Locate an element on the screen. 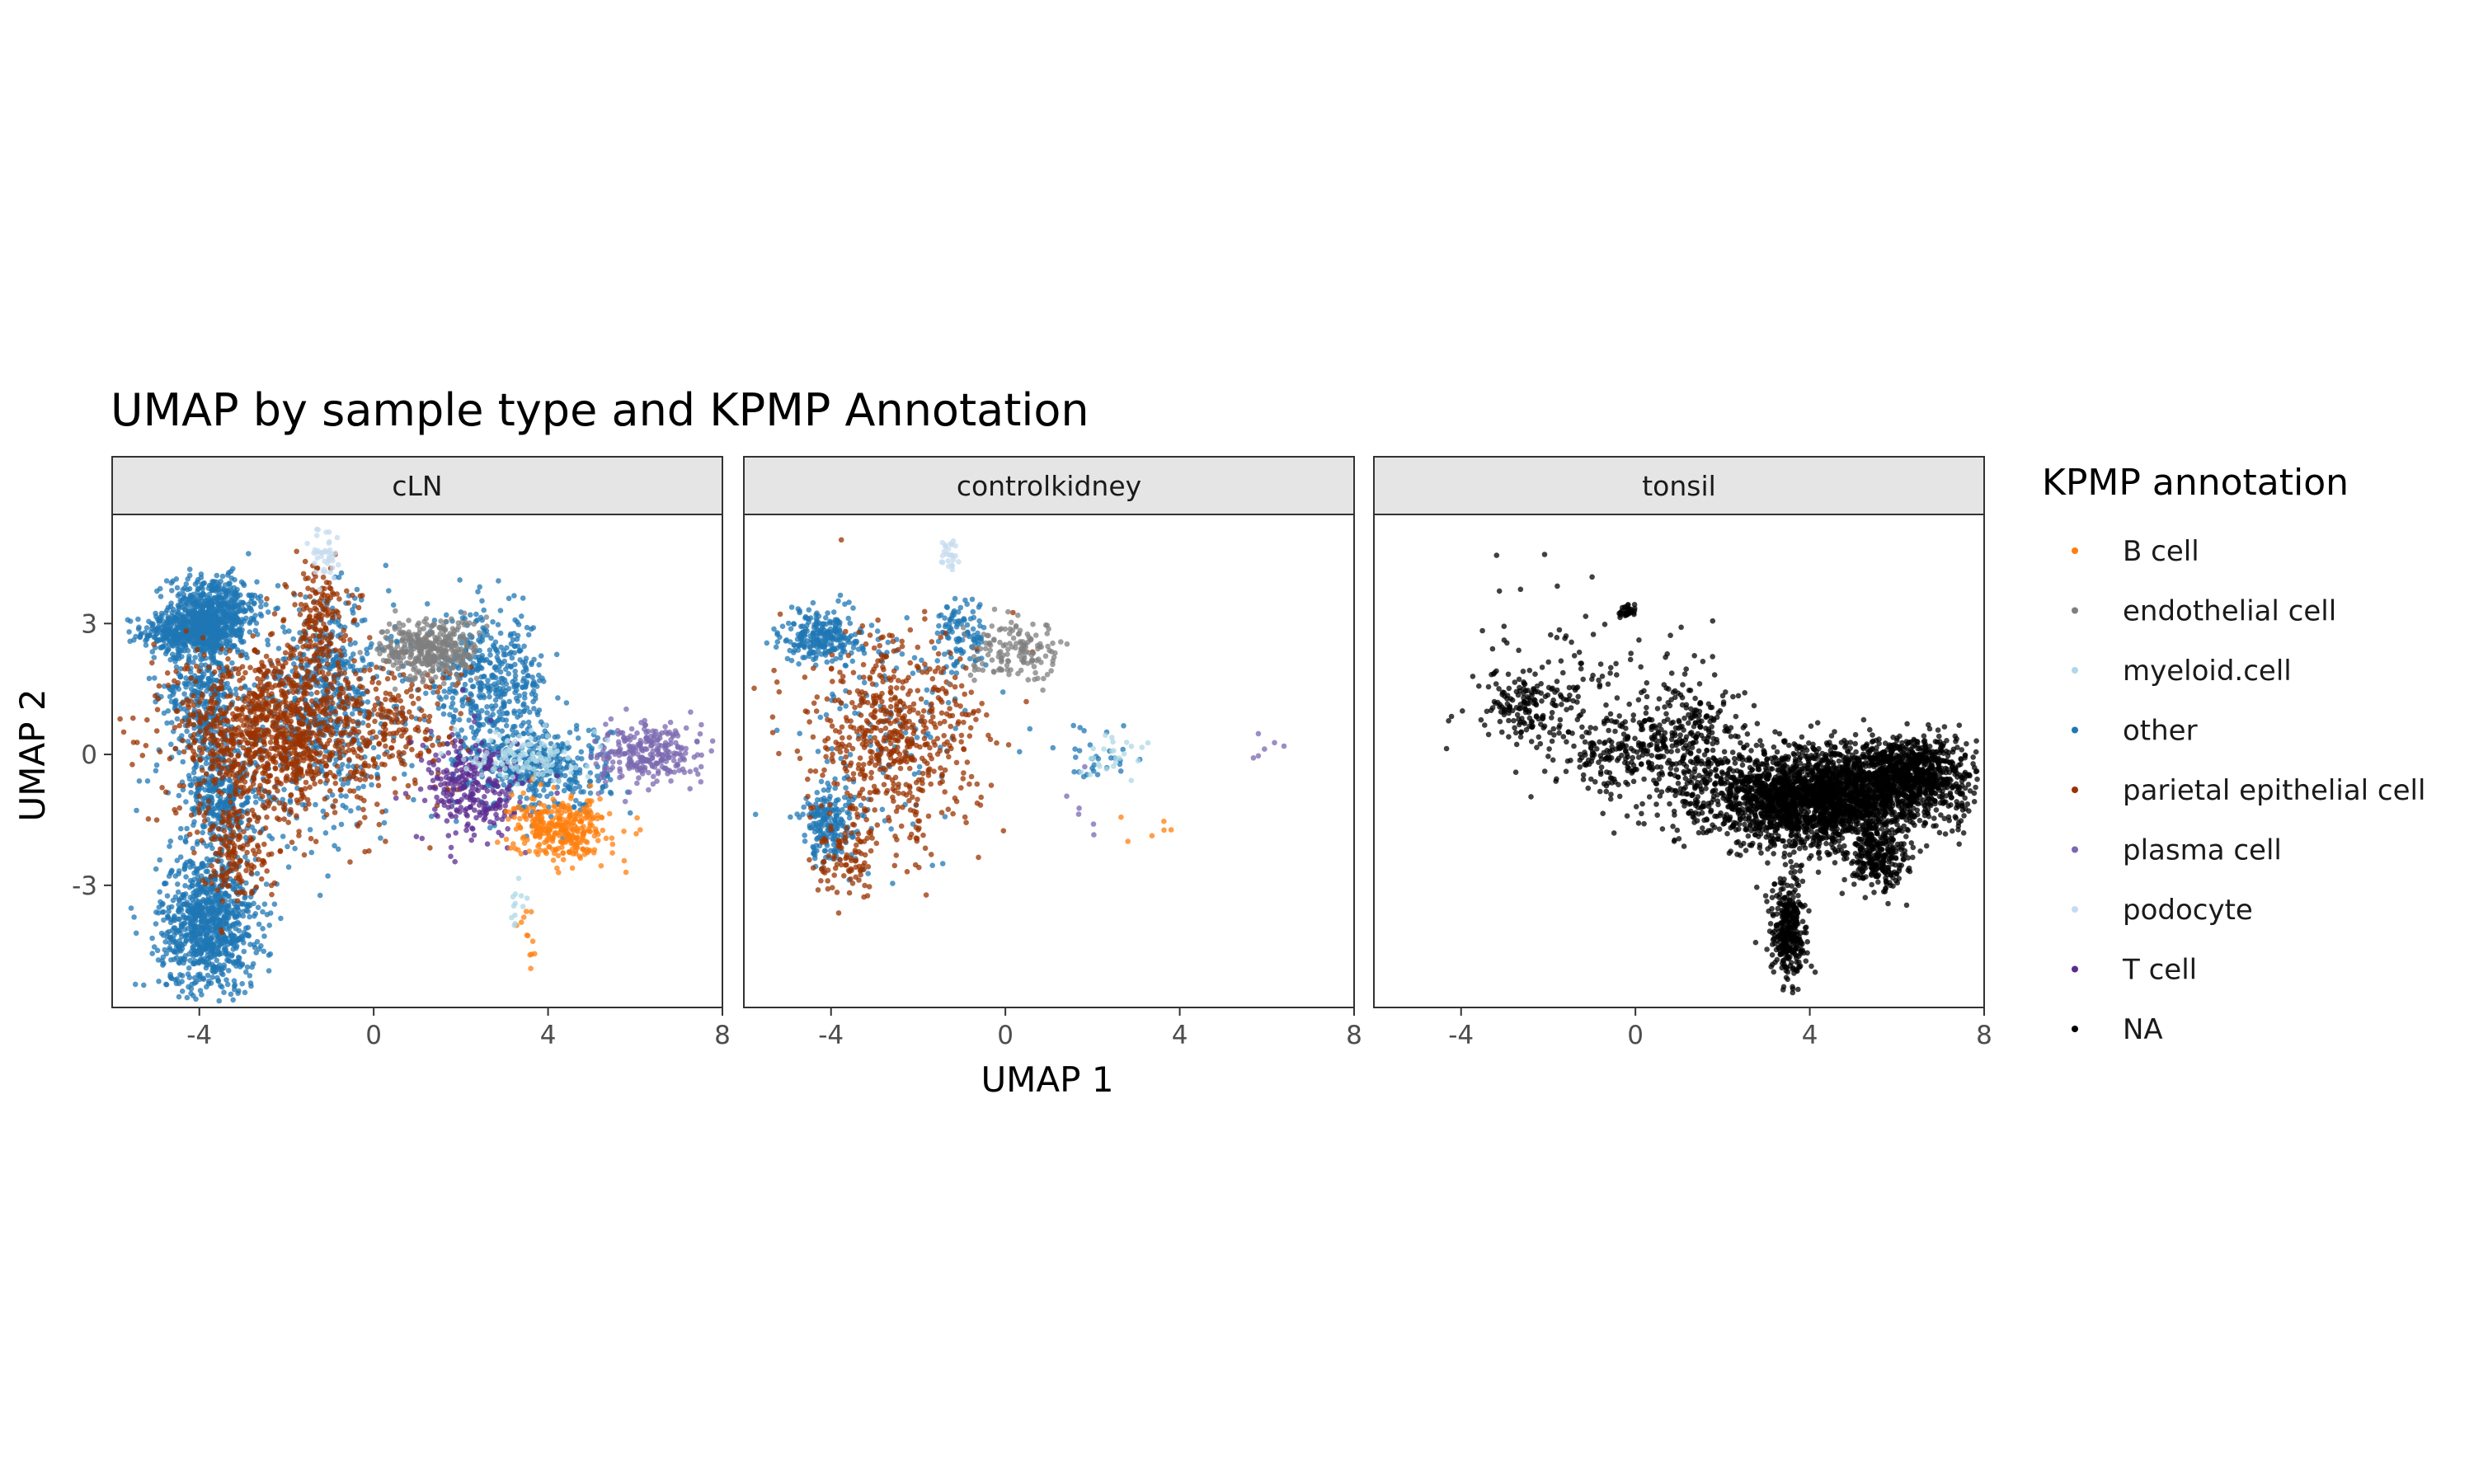 The height and width of the screenshot is (1484, 2474). points is located at coordinates (416, 765).